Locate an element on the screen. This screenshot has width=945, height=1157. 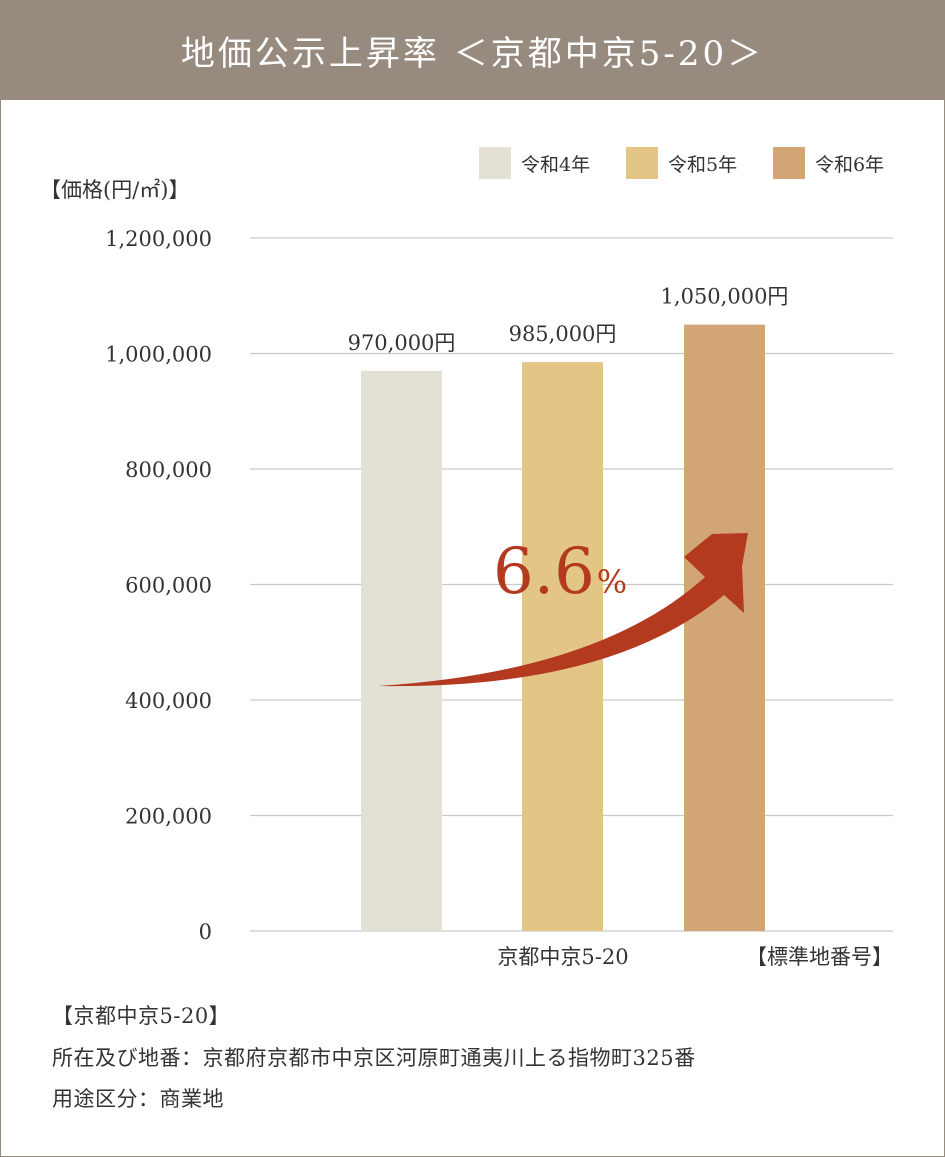
bar-value-label: 970,000円 is located at coordinates (402, 343).